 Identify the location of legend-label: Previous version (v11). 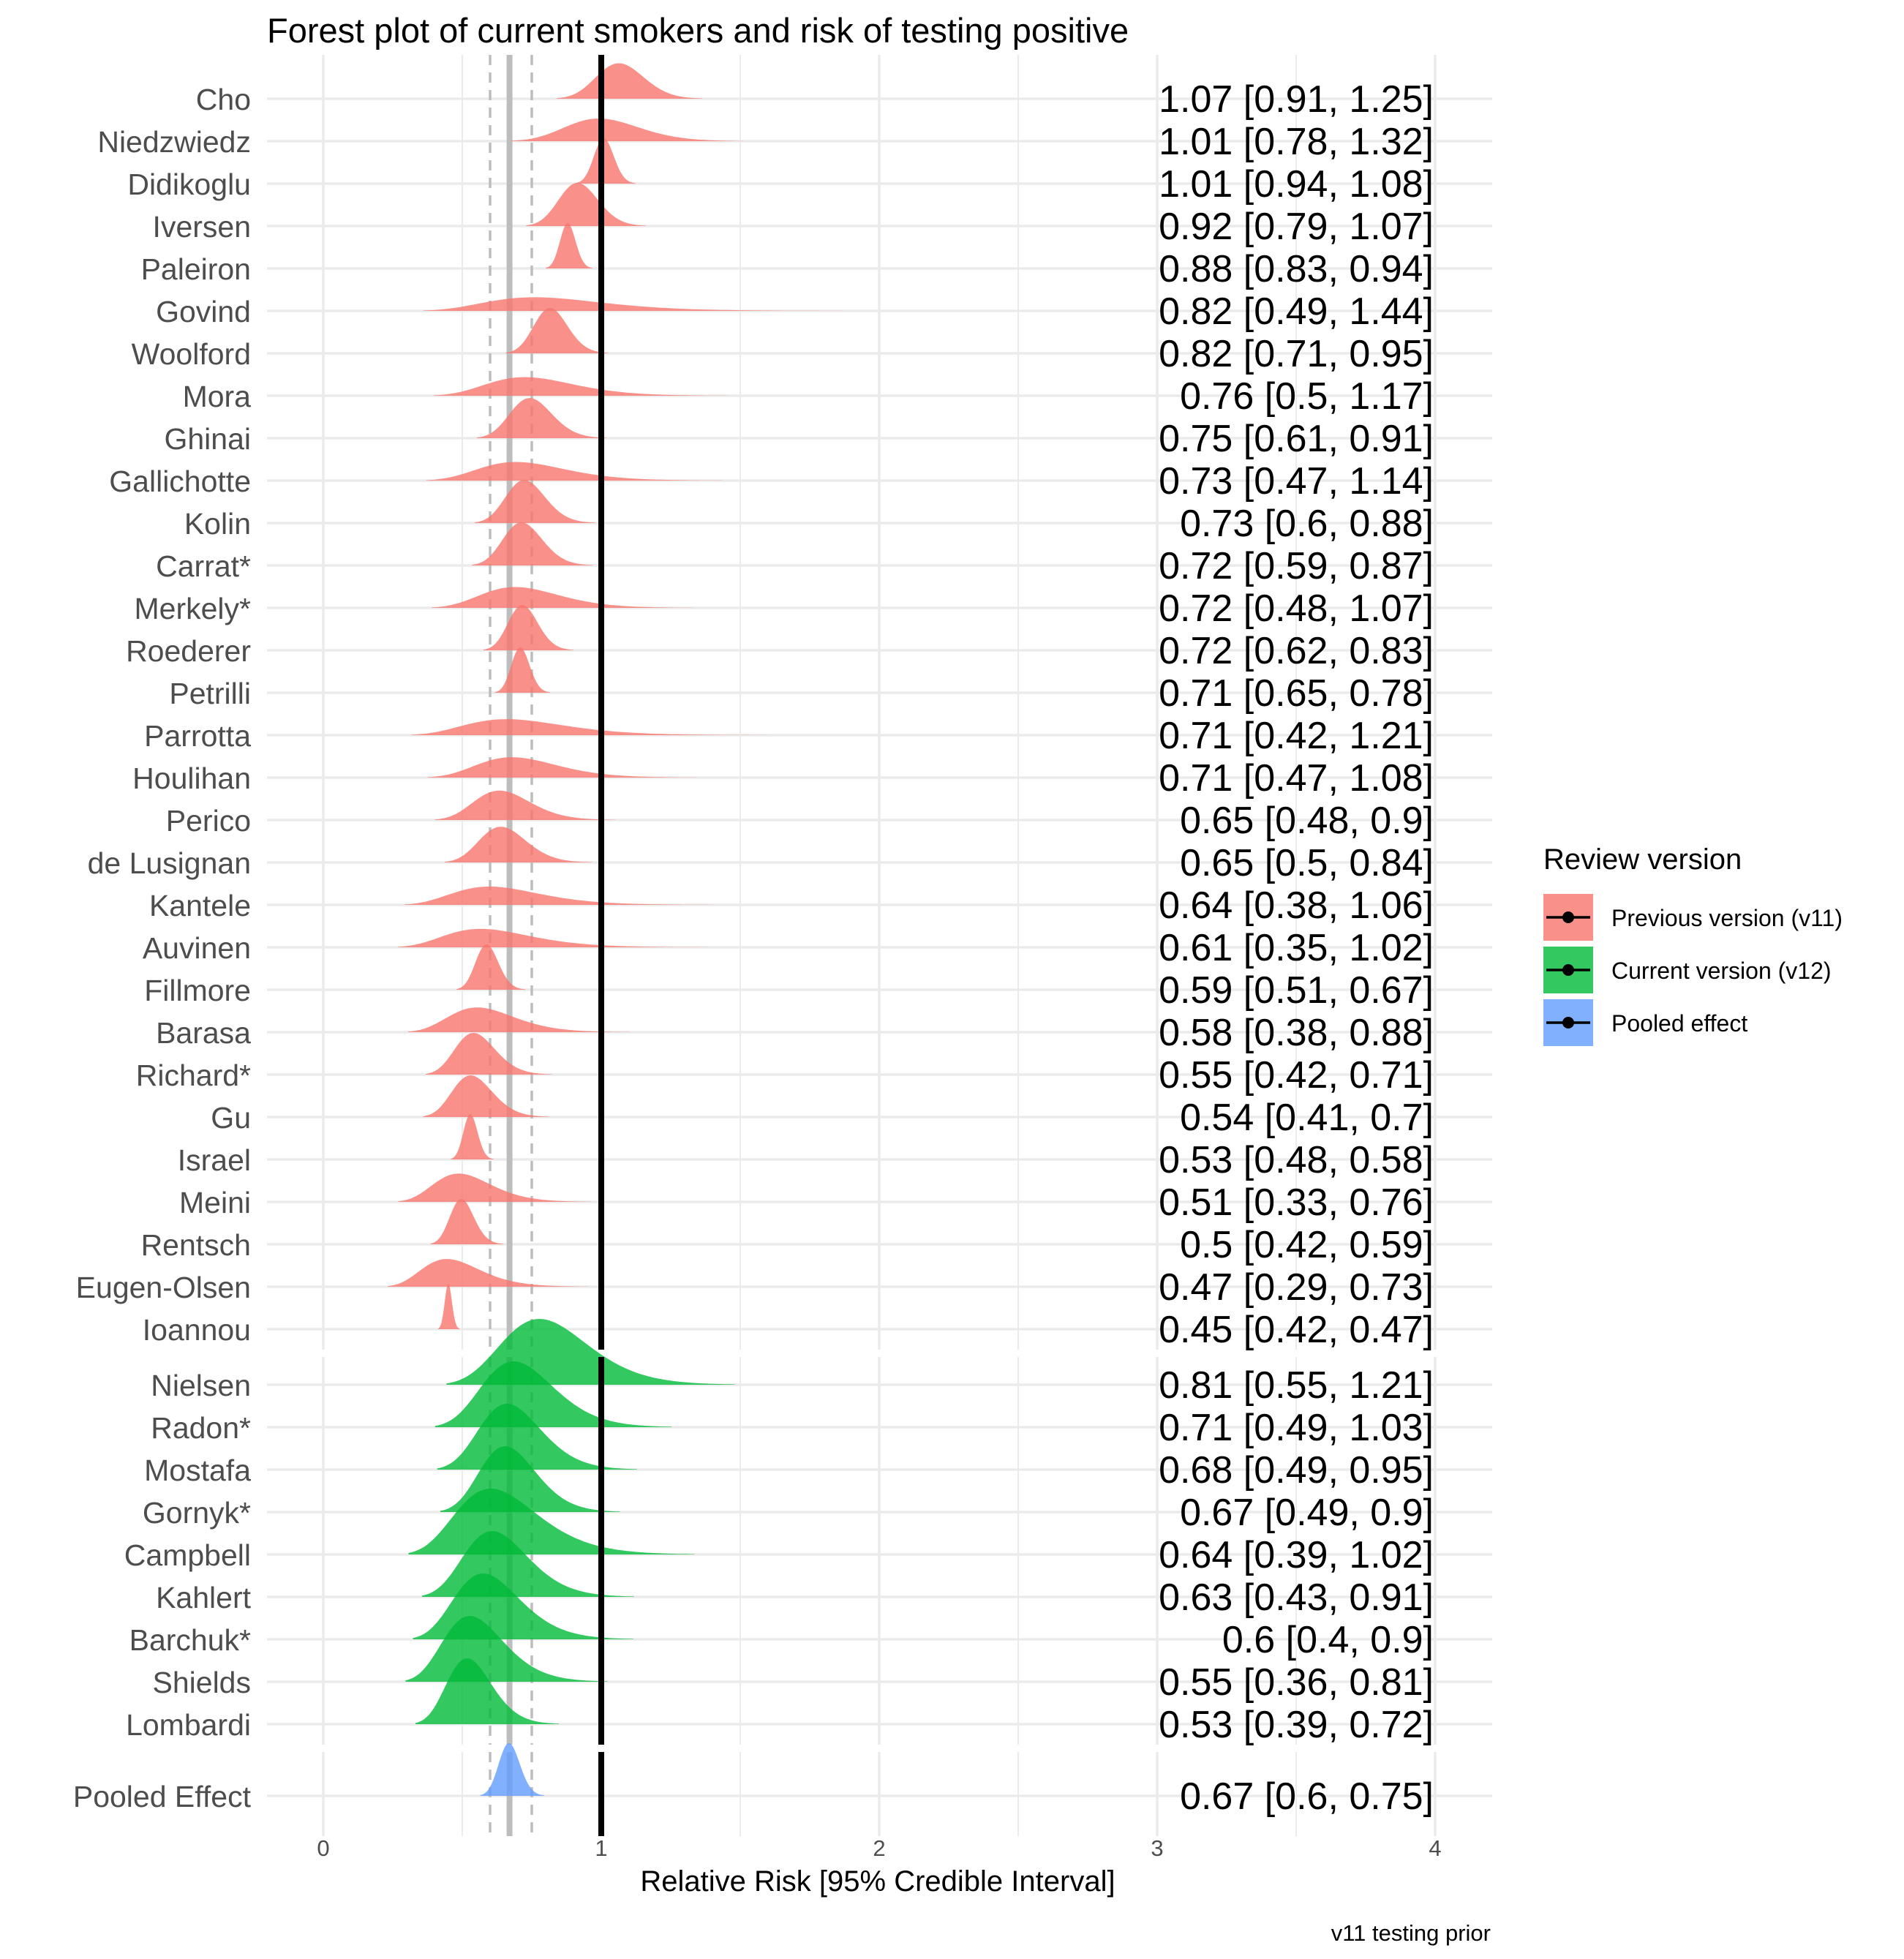
(1727, 918).